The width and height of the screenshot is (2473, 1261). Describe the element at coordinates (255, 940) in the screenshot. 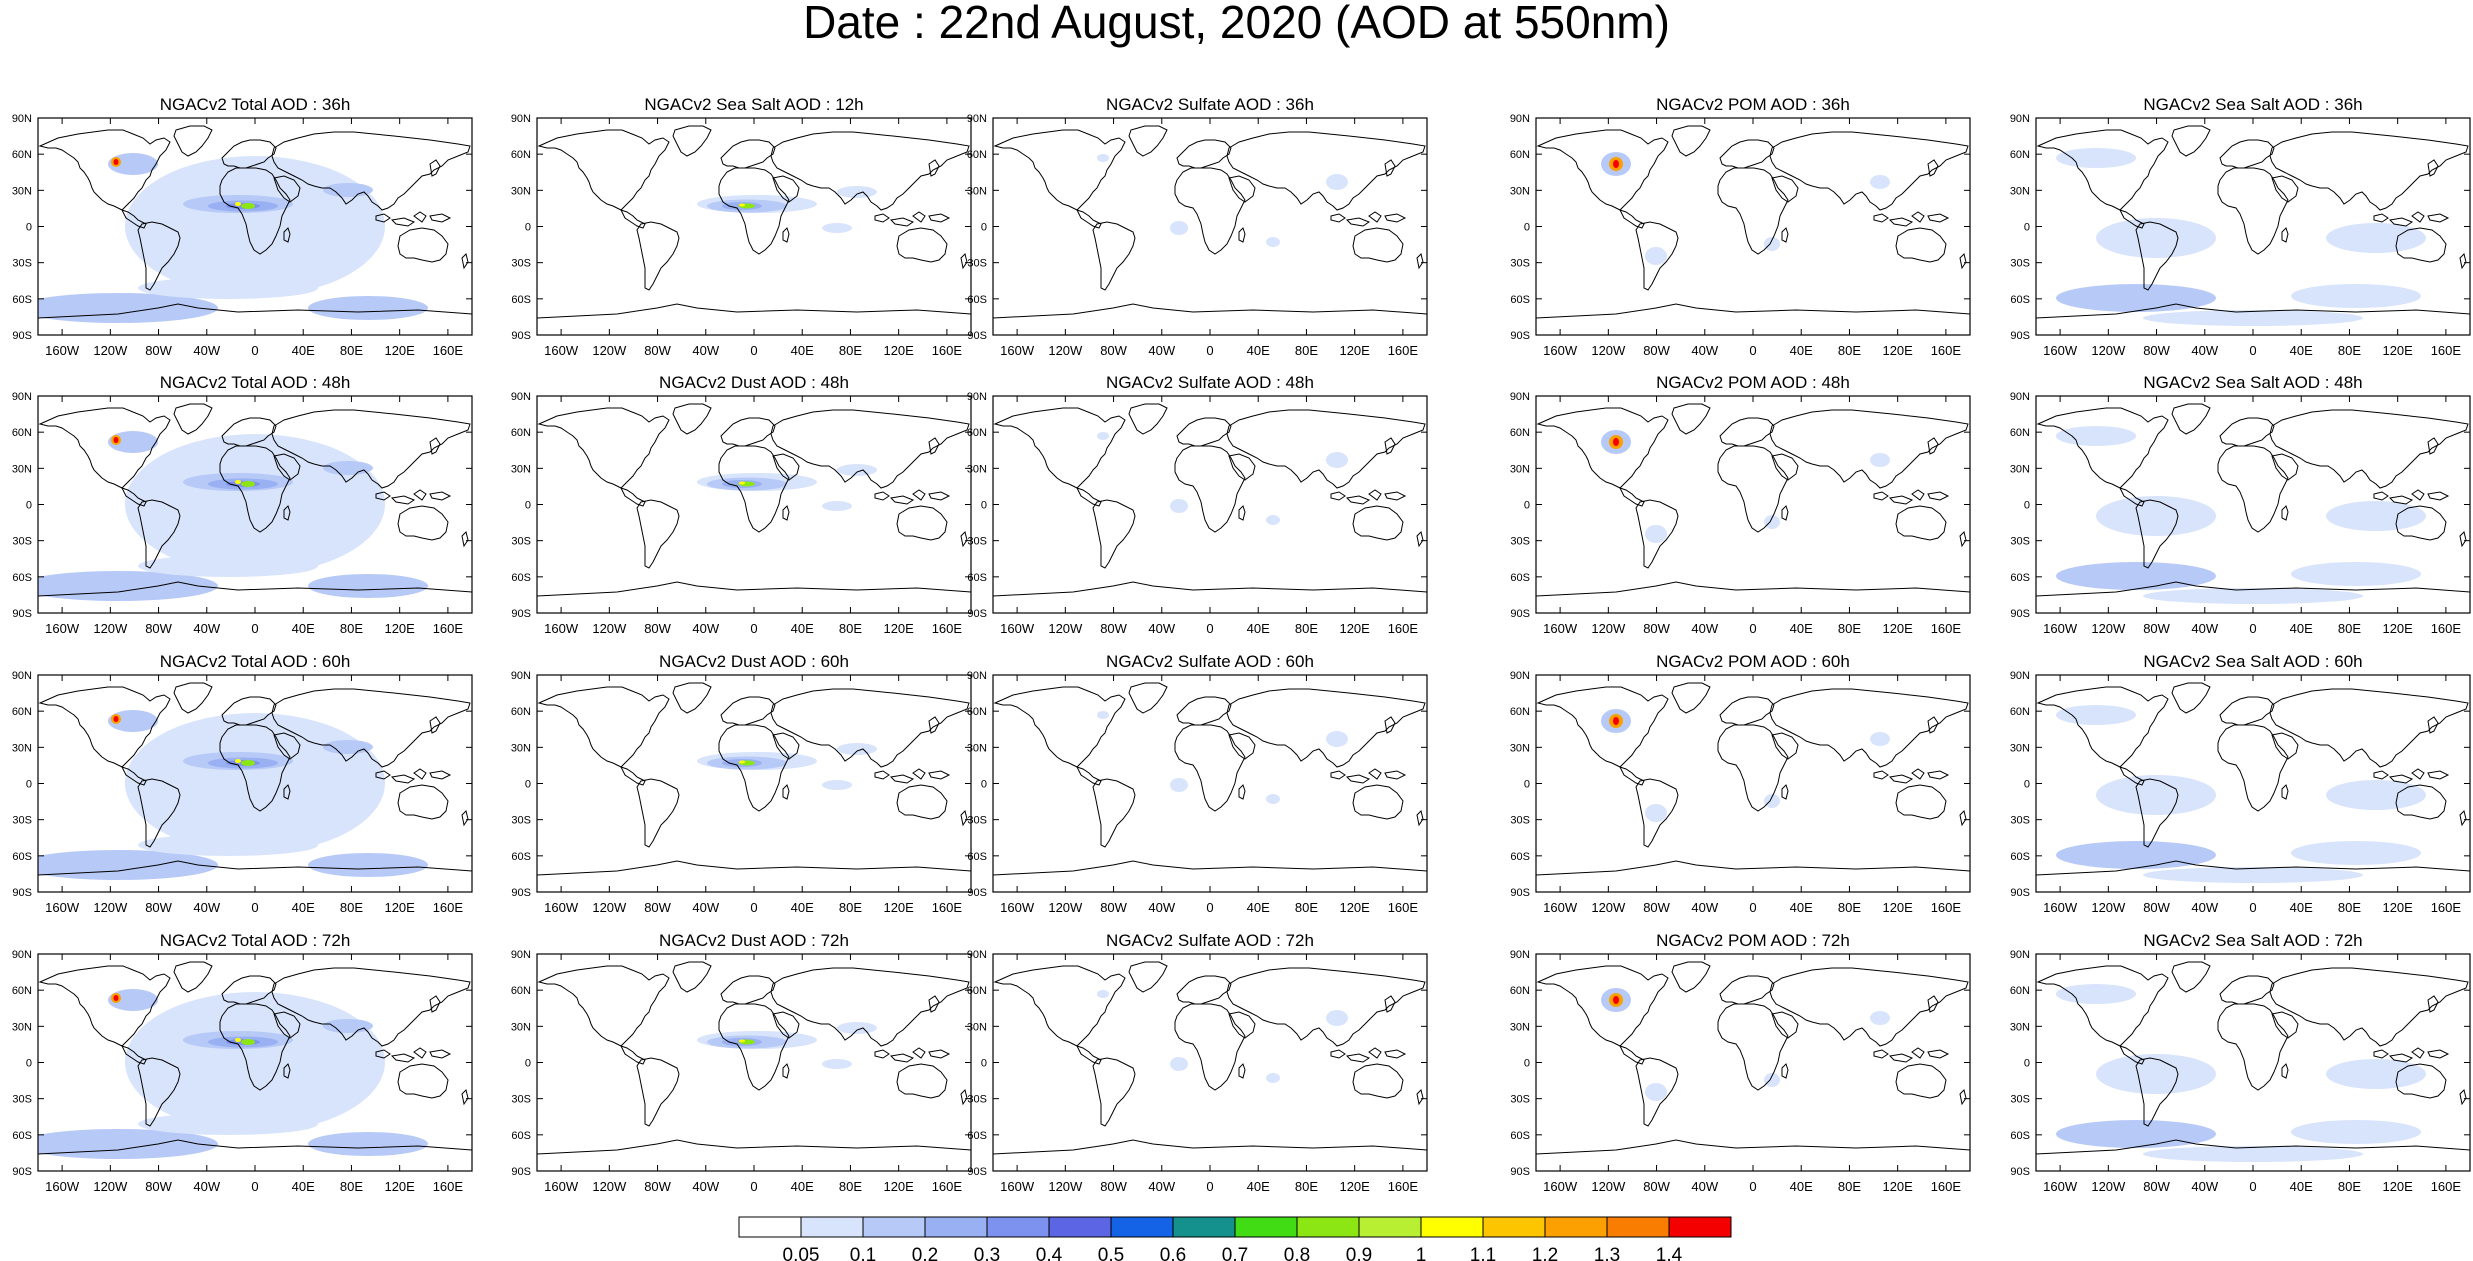

I see `panel-title: NGACv2 Total AOD : 72h` at that location.